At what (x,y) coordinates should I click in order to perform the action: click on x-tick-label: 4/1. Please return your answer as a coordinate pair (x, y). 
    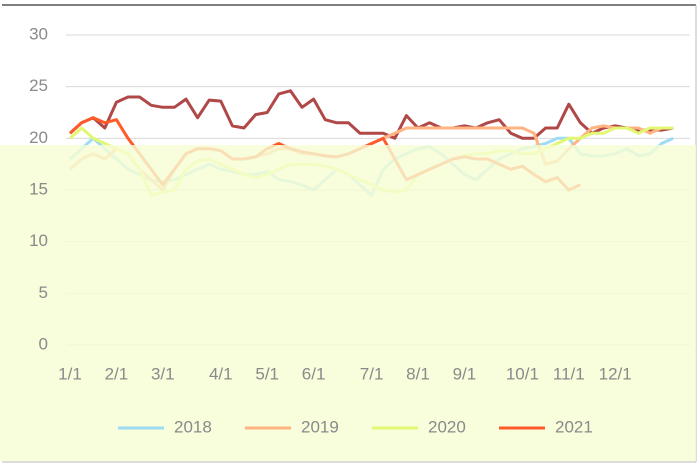
    Looking at the image, I should click on (221, 373).